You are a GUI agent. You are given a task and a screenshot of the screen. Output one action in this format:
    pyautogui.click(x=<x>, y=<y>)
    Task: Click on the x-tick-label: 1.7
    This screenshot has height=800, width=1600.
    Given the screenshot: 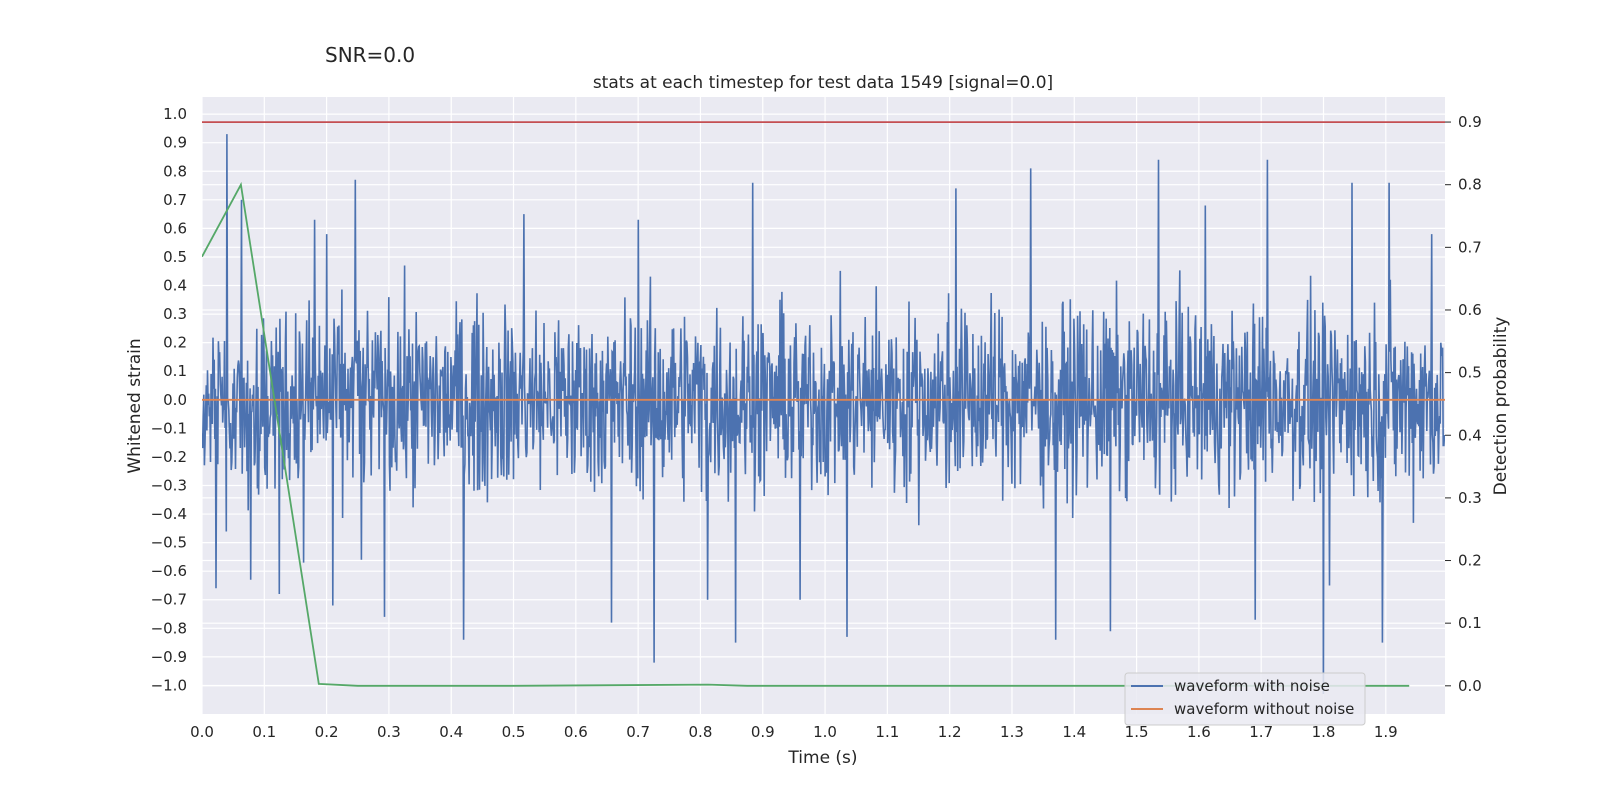 What is the action you would take?
    pyautogui.click(x=1261, y=732)
    